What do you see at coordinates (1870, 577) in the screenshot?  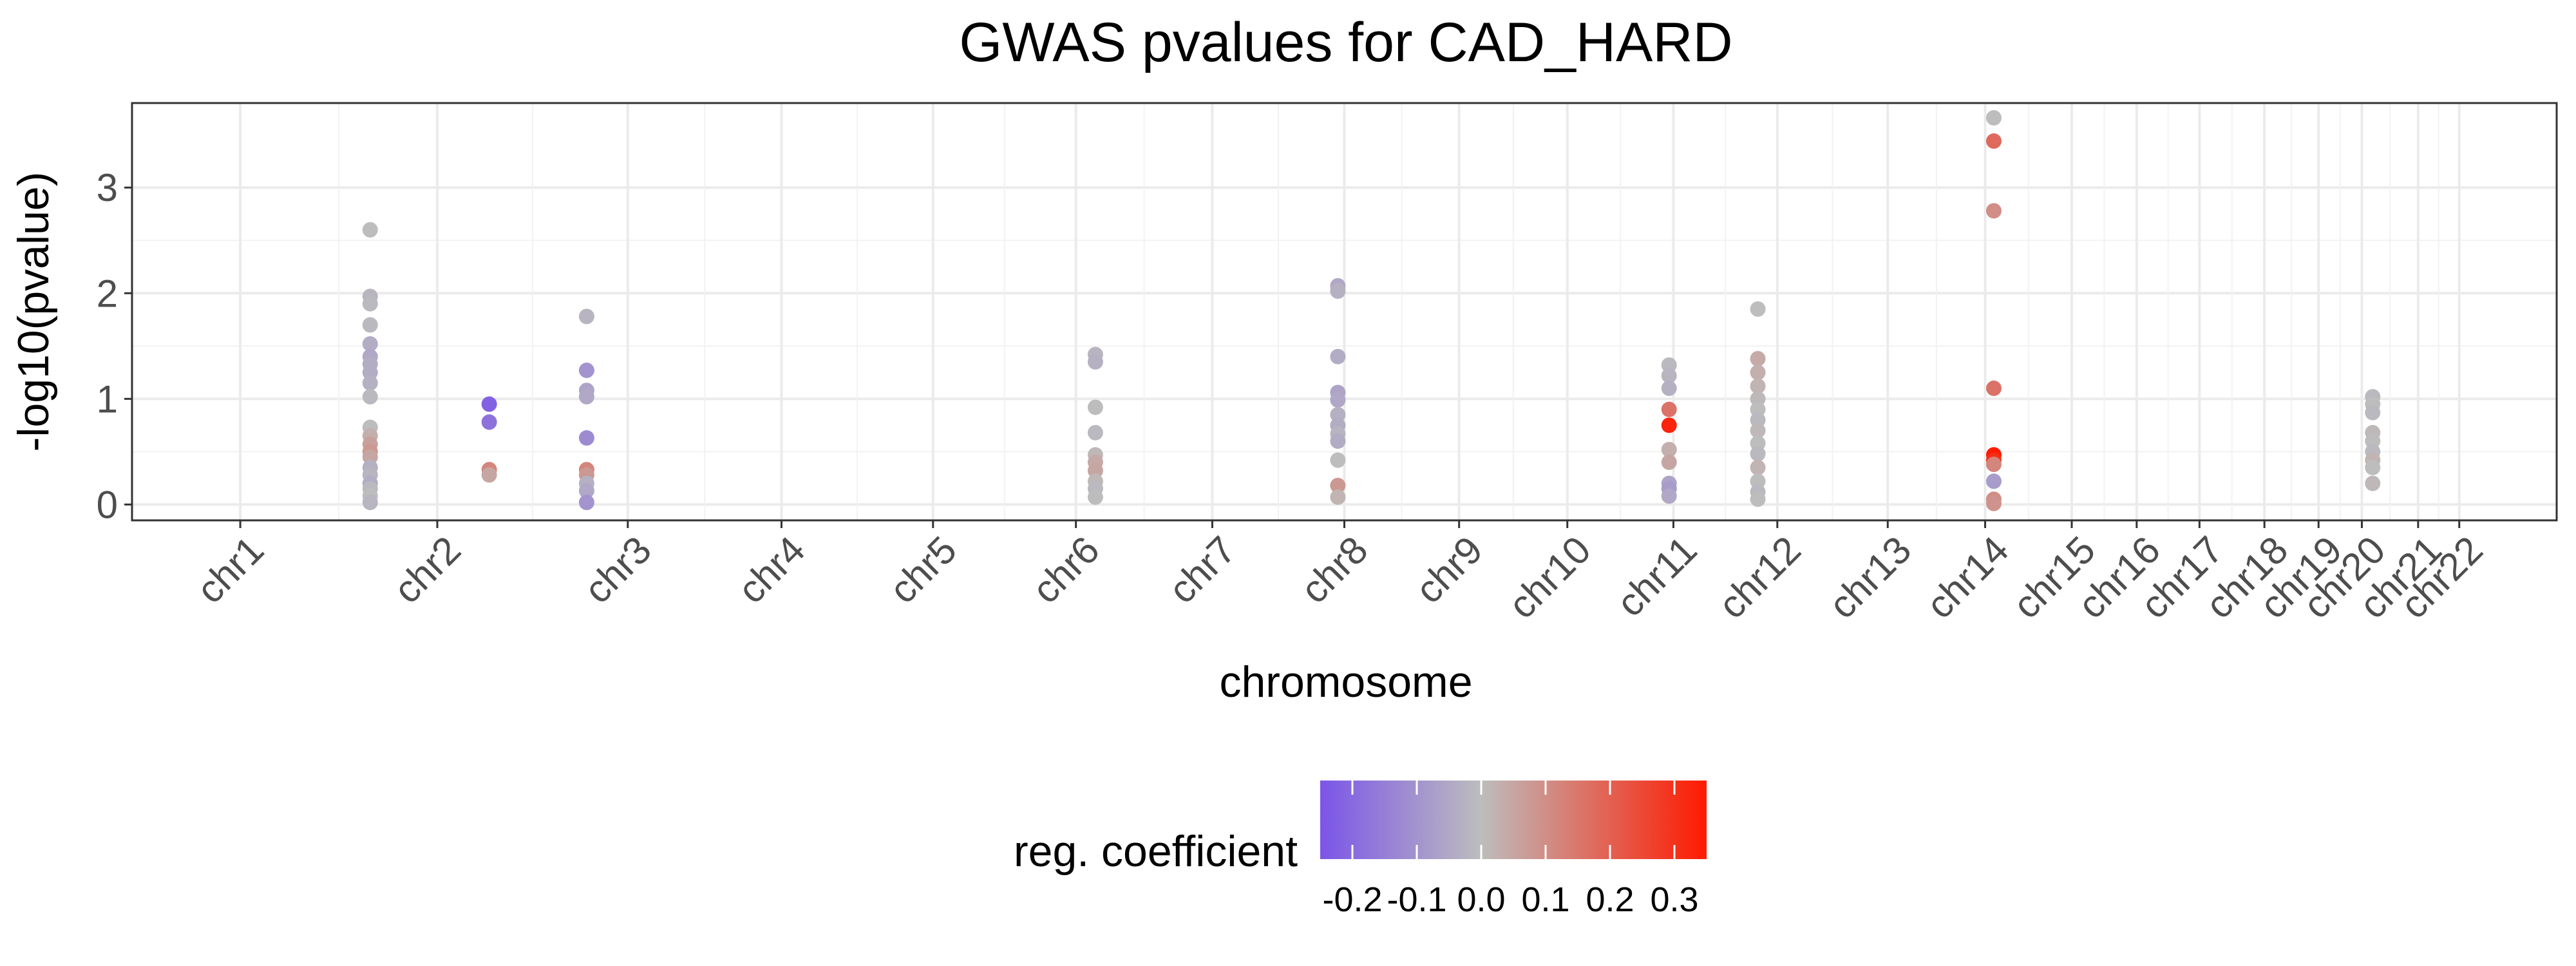 I see `x-tick-label: chr13` at bounding box center [1870, 577].